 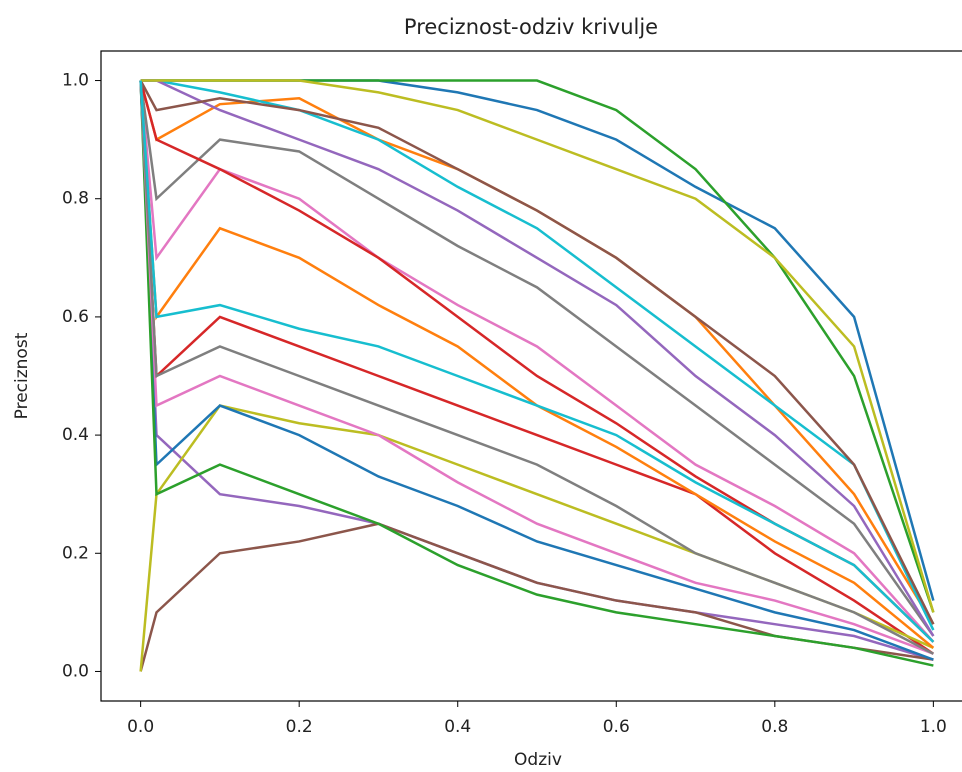 I want to click on y-tick-label: 0.6, so click(x=75, y=317).